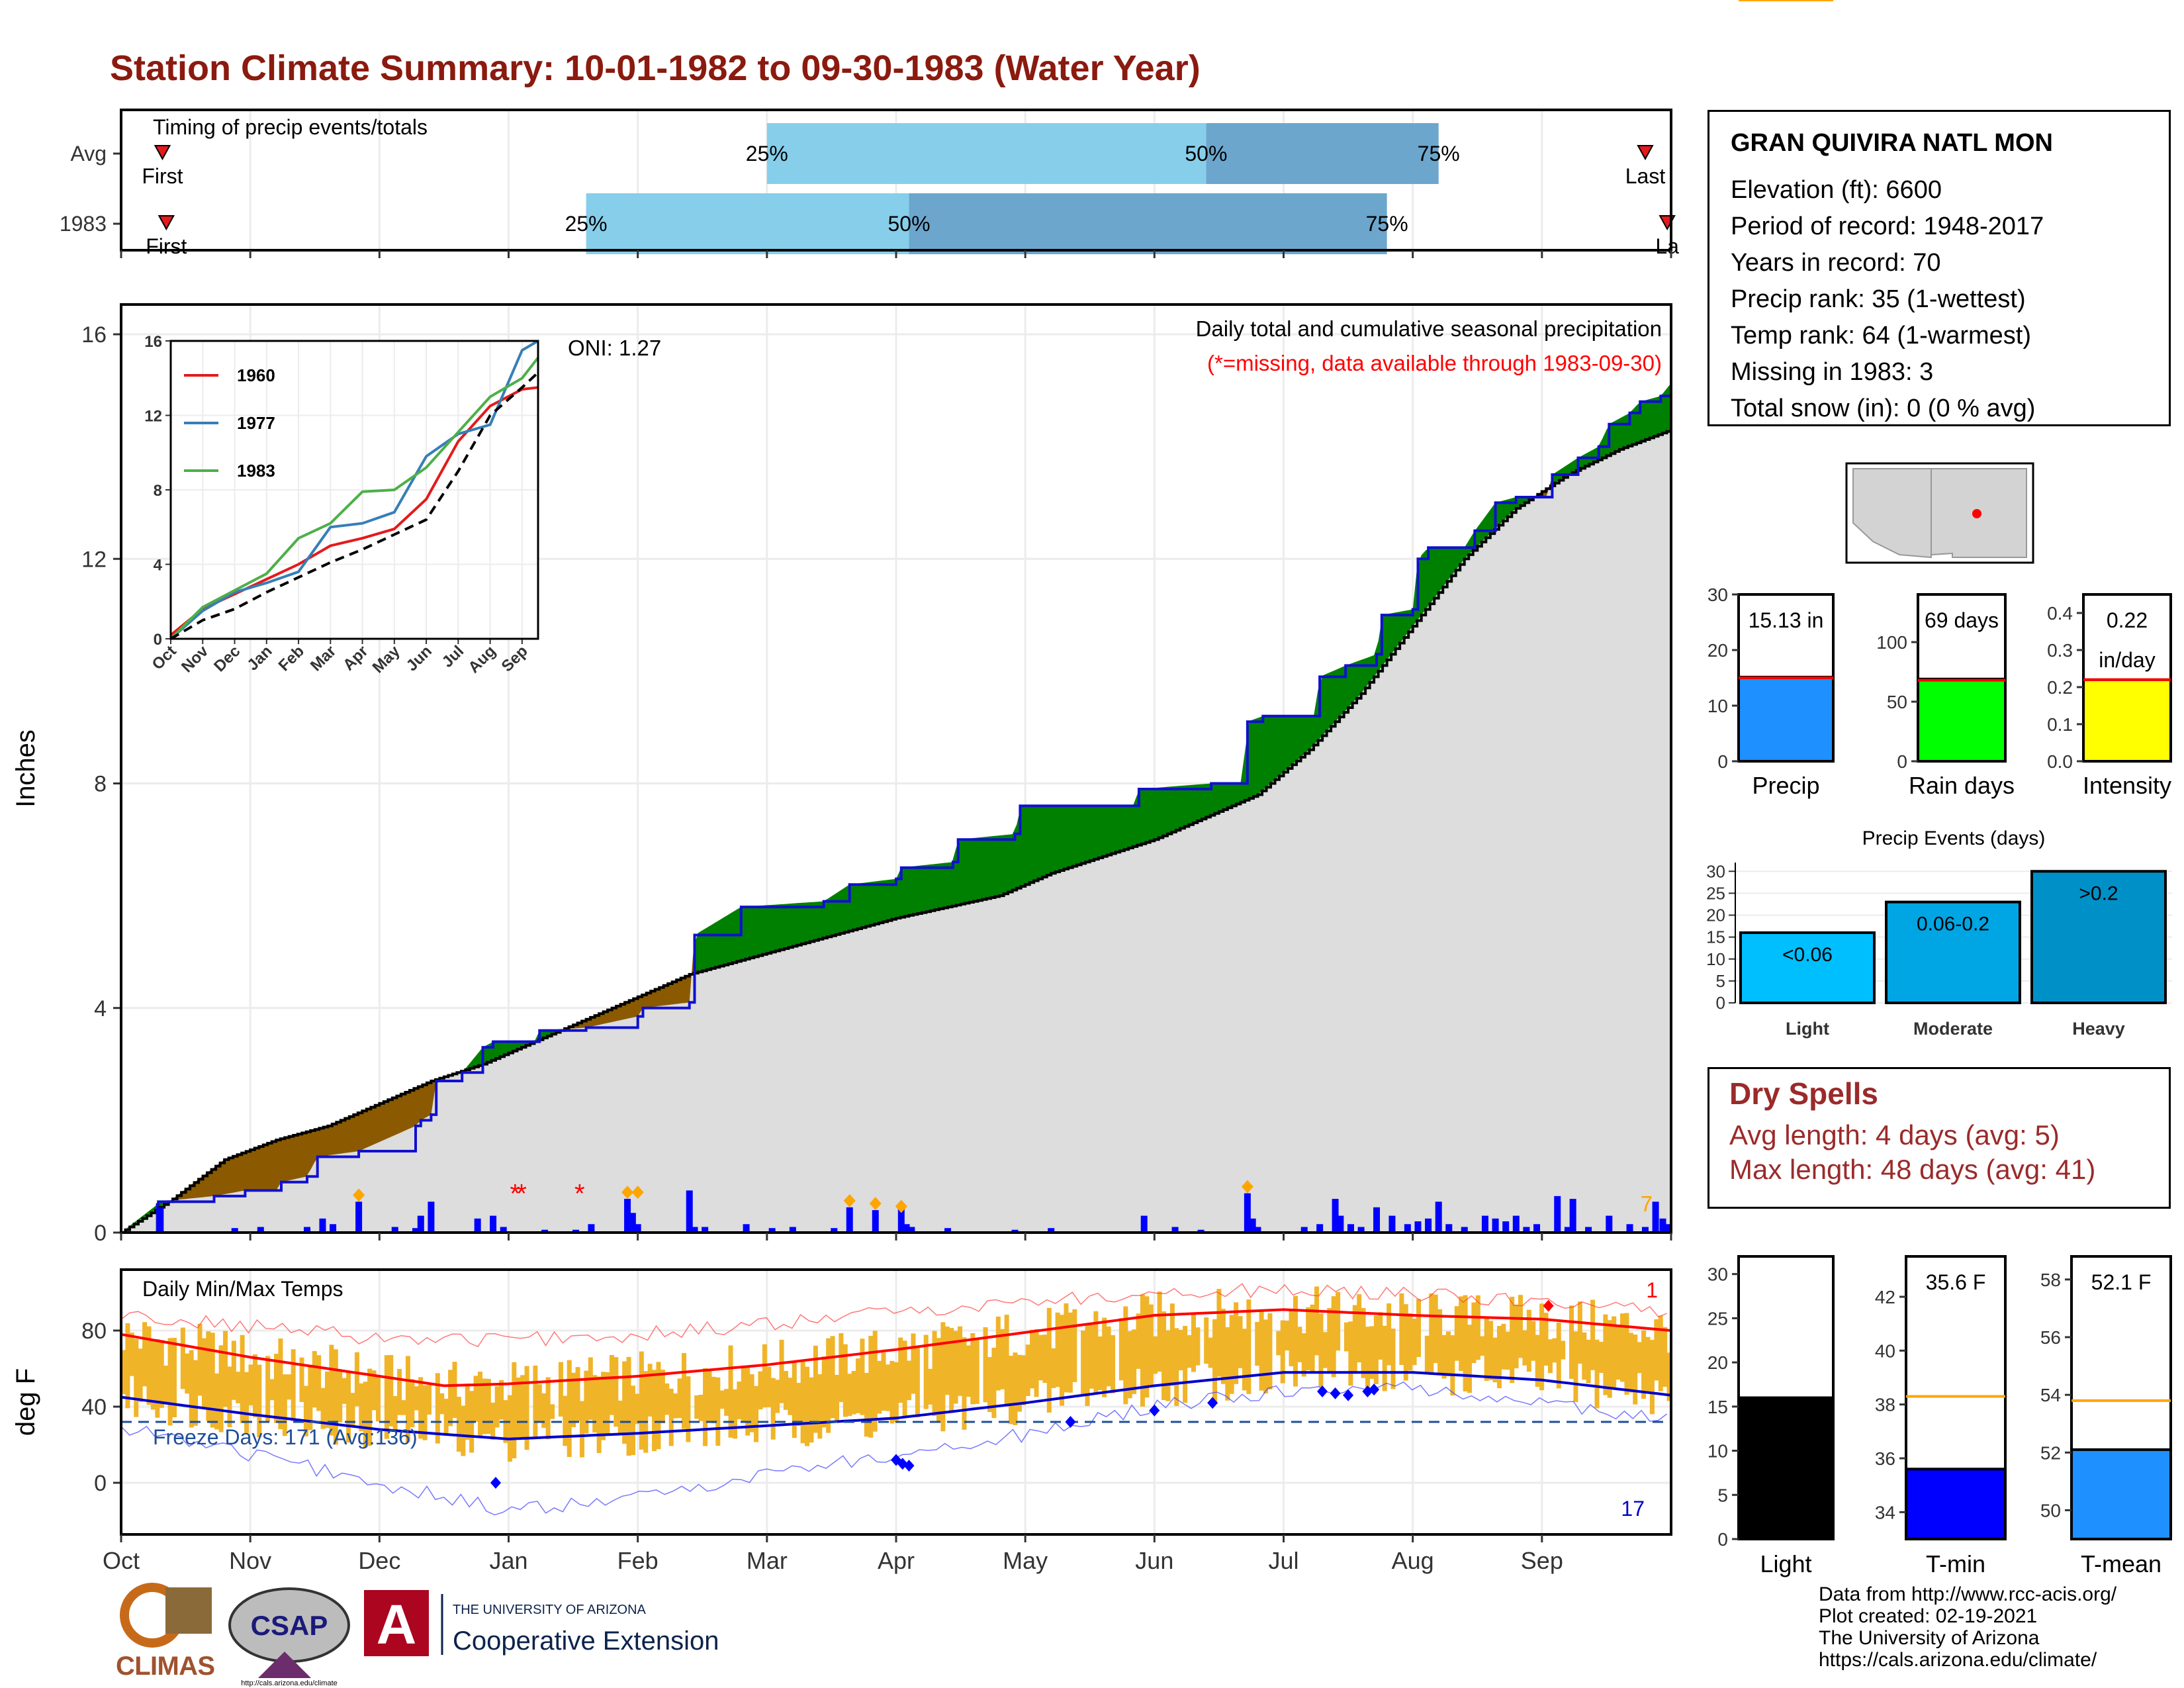  What do you see at coordinates (94, 1407) in the screenshot?
I see `temp-y-tick-label: 40` at bounding box center [94, 1407].